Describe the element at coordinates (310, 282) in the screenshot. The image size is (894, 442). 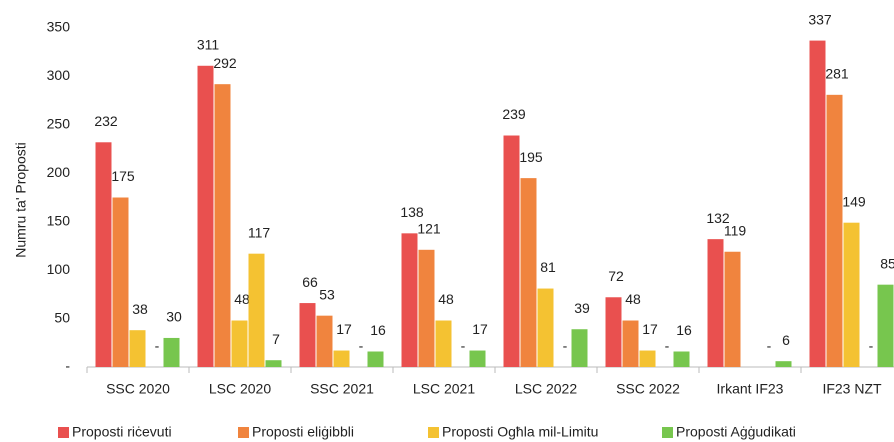
I see `data-label: 66` at that location.